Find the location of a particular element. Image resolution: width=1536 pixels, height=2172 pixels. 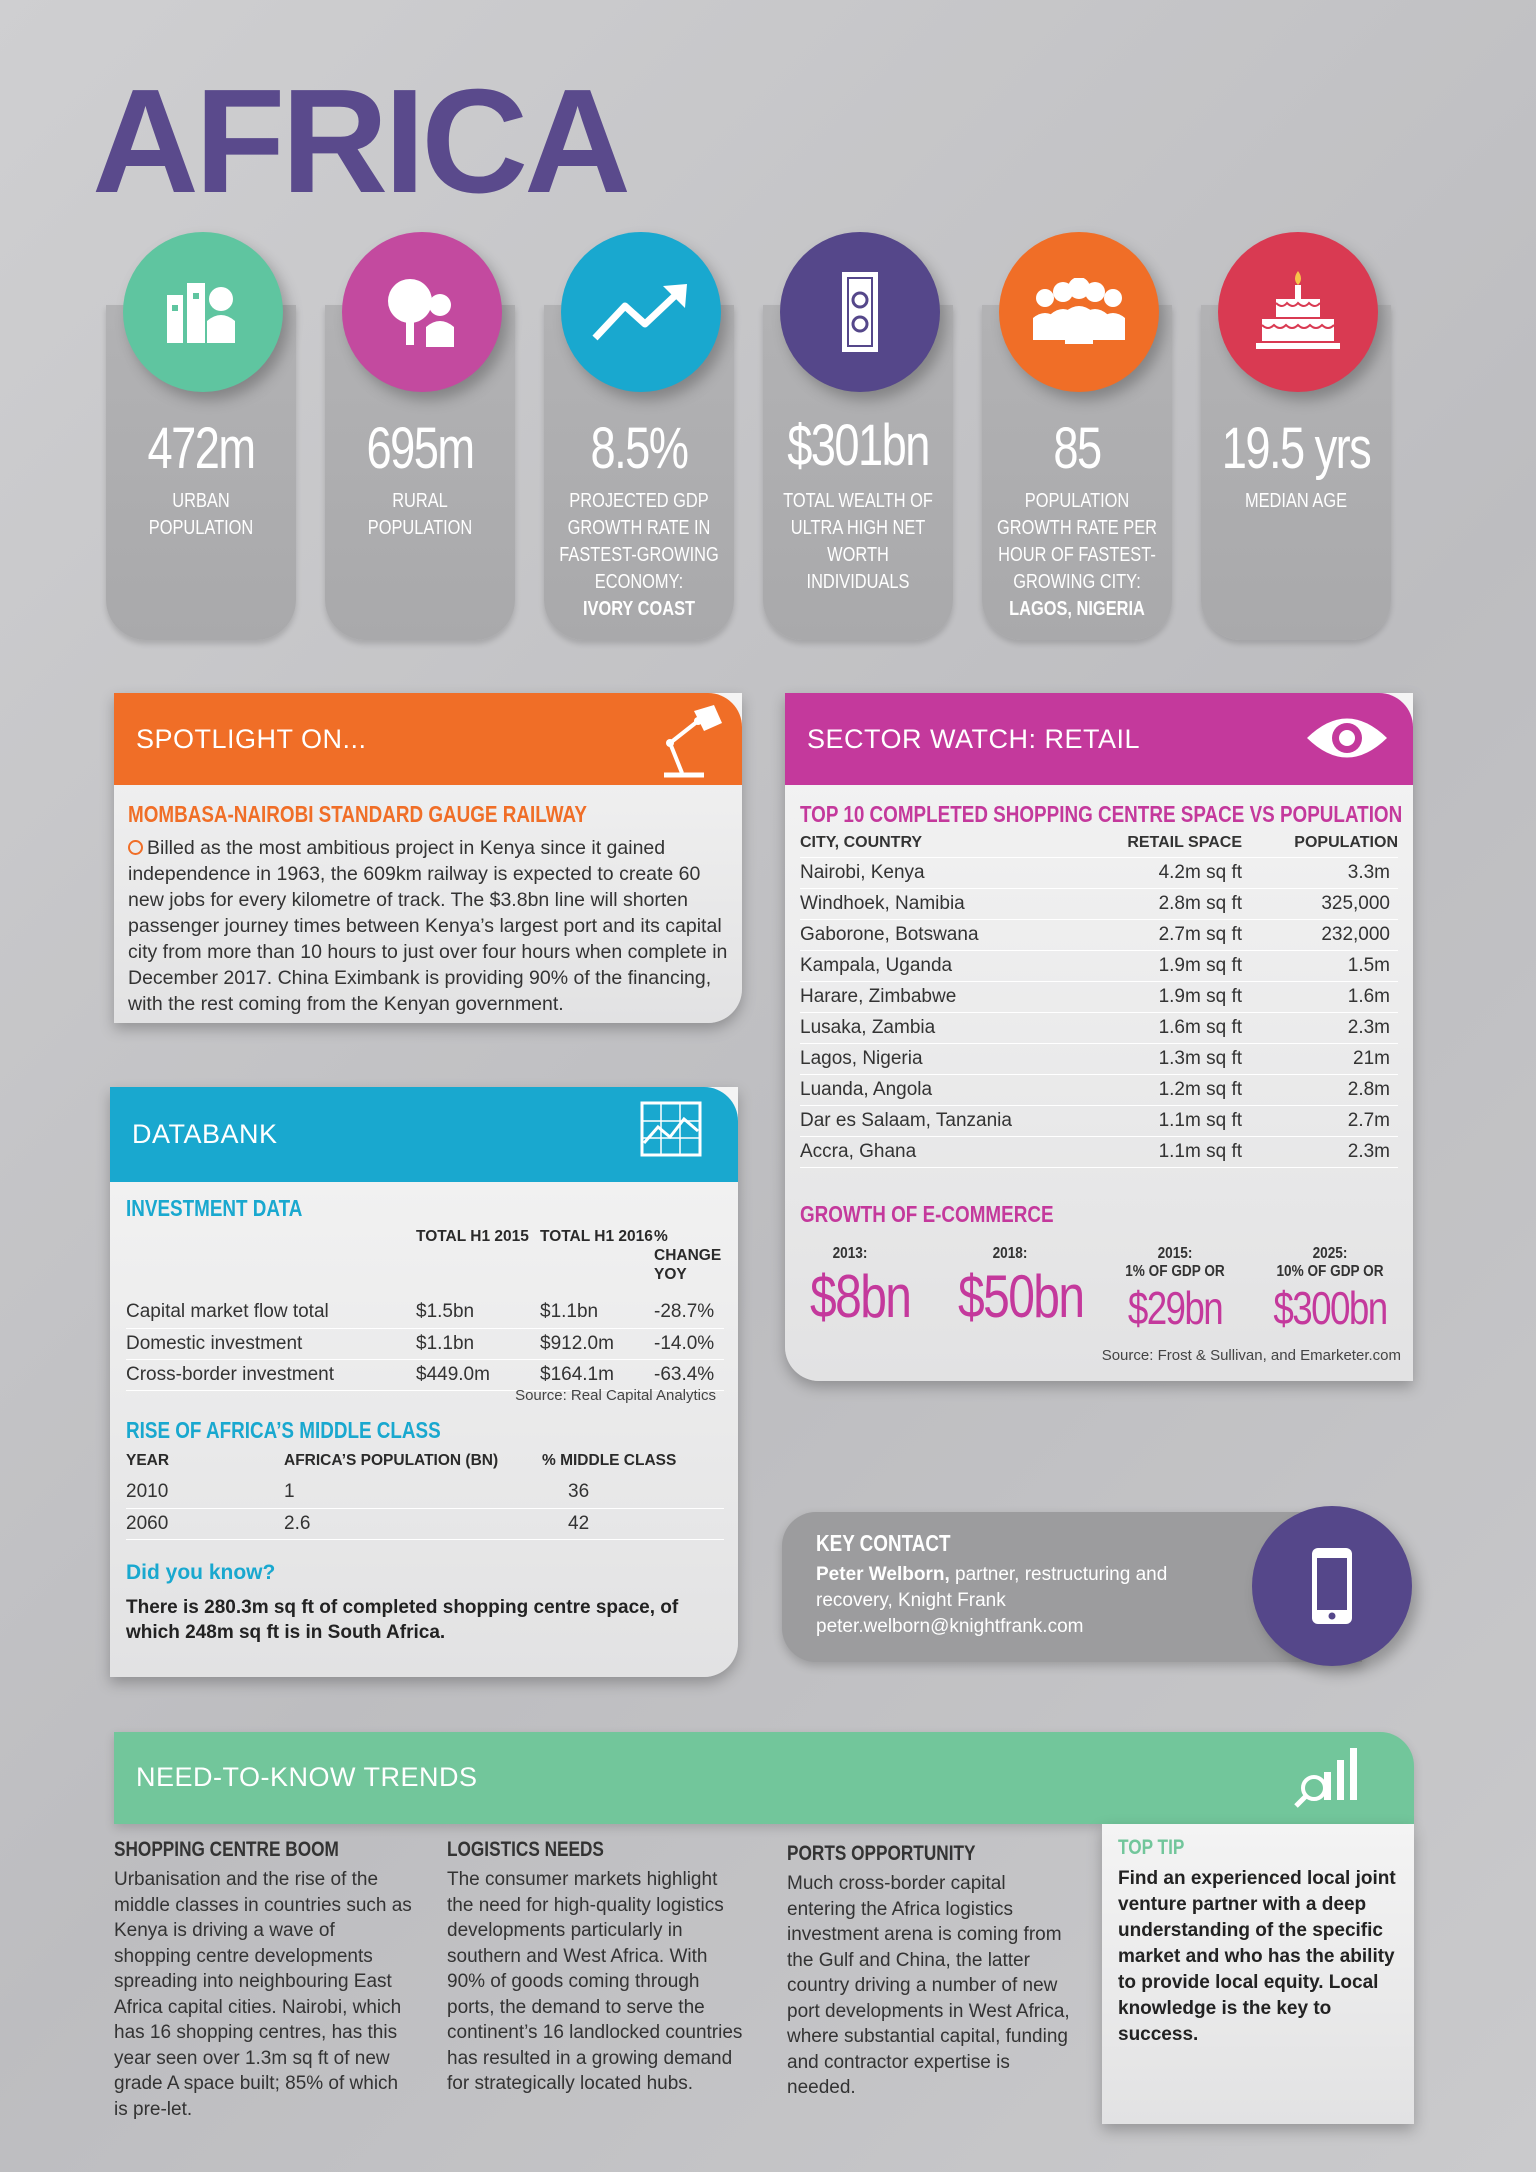

stat-value: 8.5% is located at coordinates (639, 448).